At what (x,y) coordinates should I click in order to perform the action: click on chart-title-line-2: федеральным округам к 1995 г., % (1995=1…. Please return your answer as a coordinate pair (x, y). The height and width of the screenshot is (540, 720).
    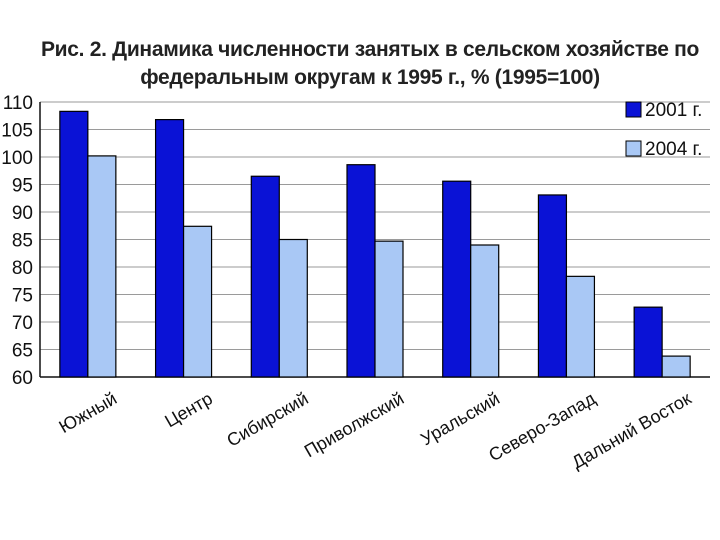
    Looking at the image, I should click on (370, 77).